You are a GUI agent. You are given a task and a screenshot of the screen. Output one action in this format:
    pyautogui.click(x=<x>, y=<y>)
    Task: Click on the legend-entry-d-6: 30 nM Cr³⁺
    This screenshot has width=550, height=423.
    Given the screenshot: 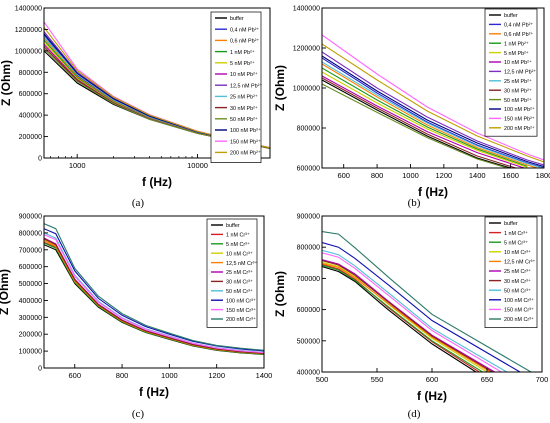 What is the action you would take?
    pyautogui.click(x=517, y=282)
    